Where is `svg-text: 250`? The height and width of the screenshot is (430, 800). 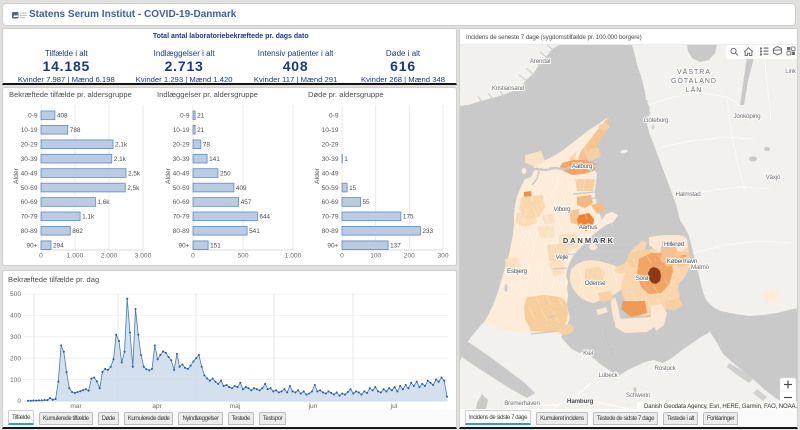
svg-text: 250 is located at coordinates (225, 173).